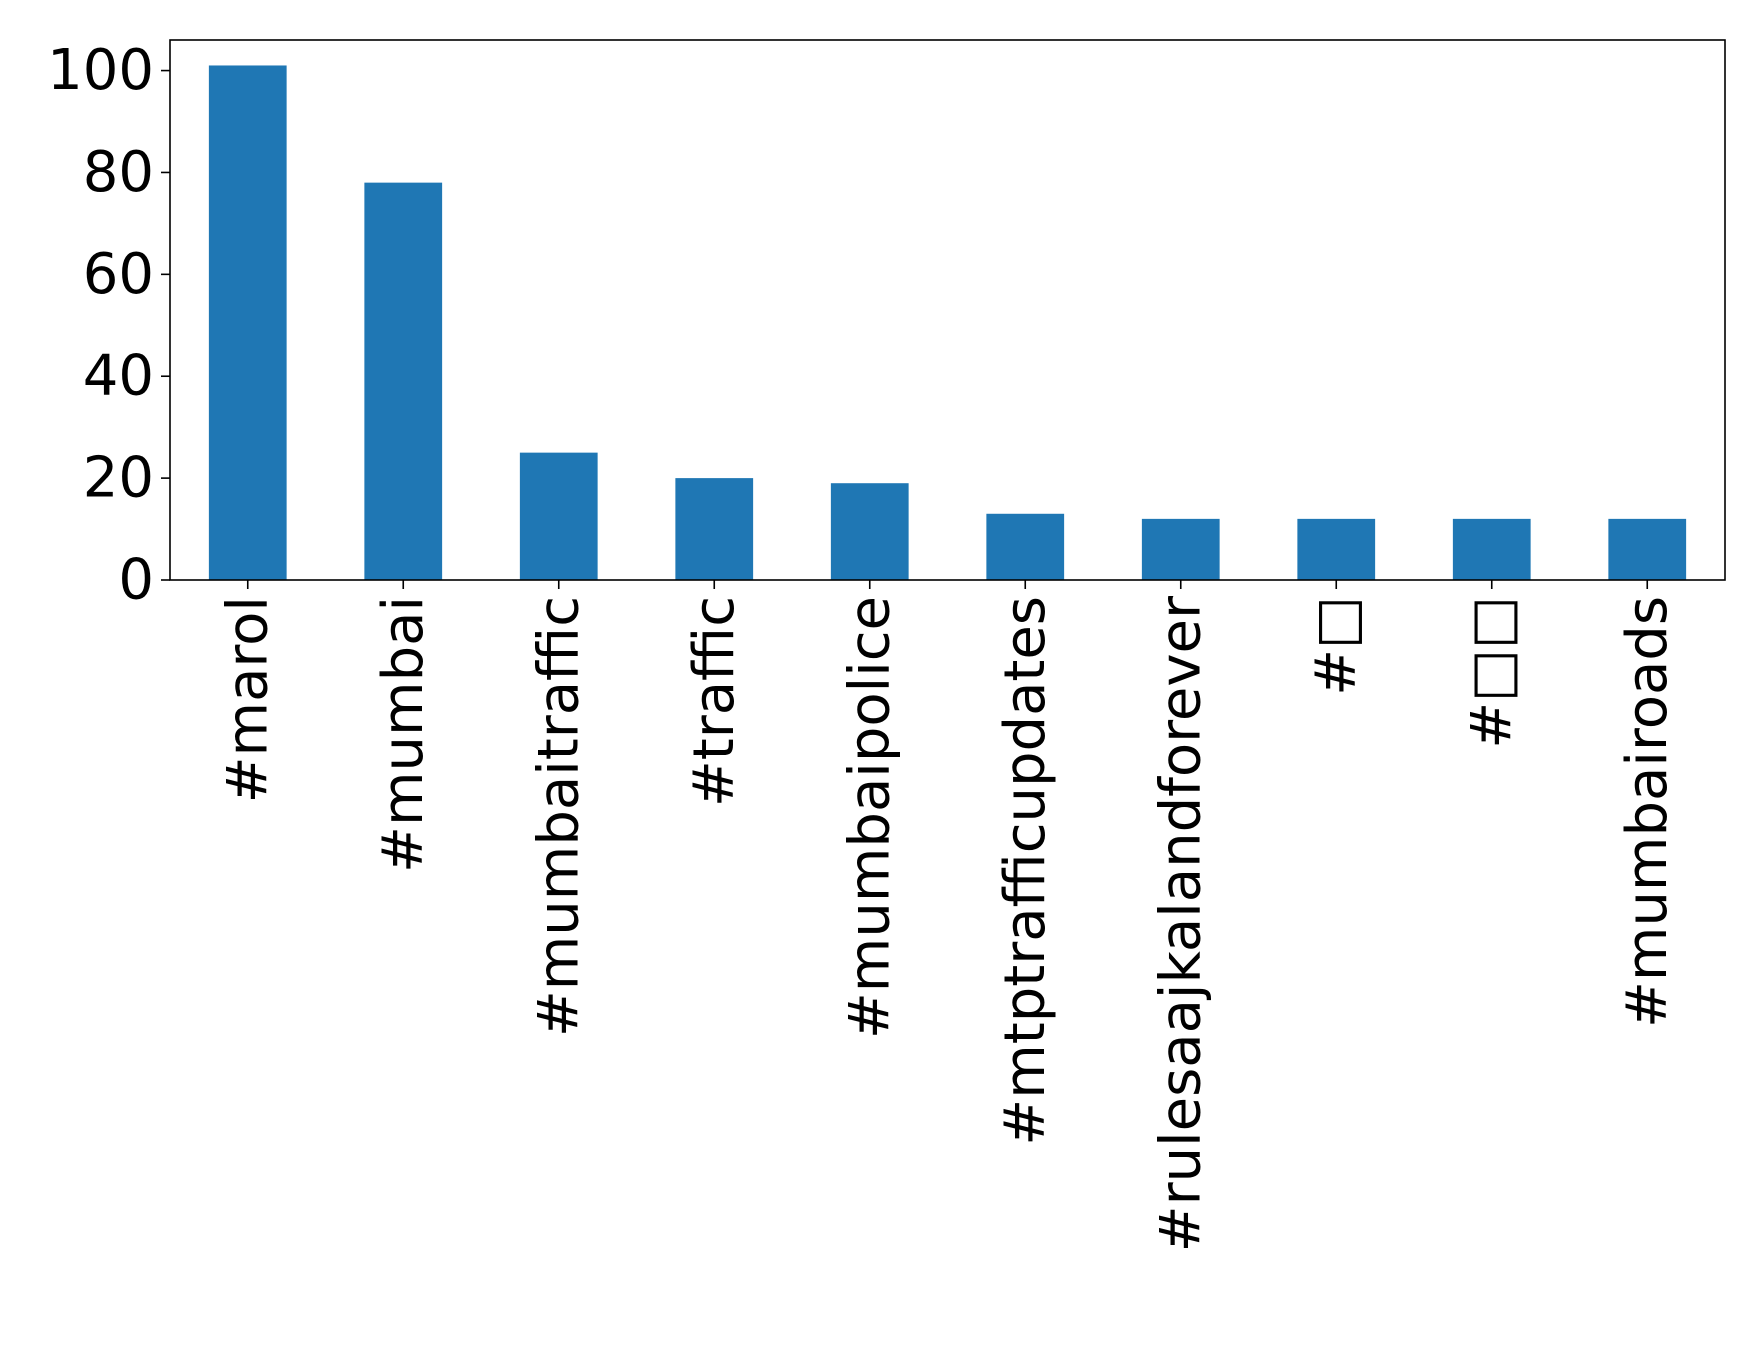  What do you see at coordinates (1336, 646) in the screenshot?
I see `x-tick-label: #□` at bounding box center [1336, 646].